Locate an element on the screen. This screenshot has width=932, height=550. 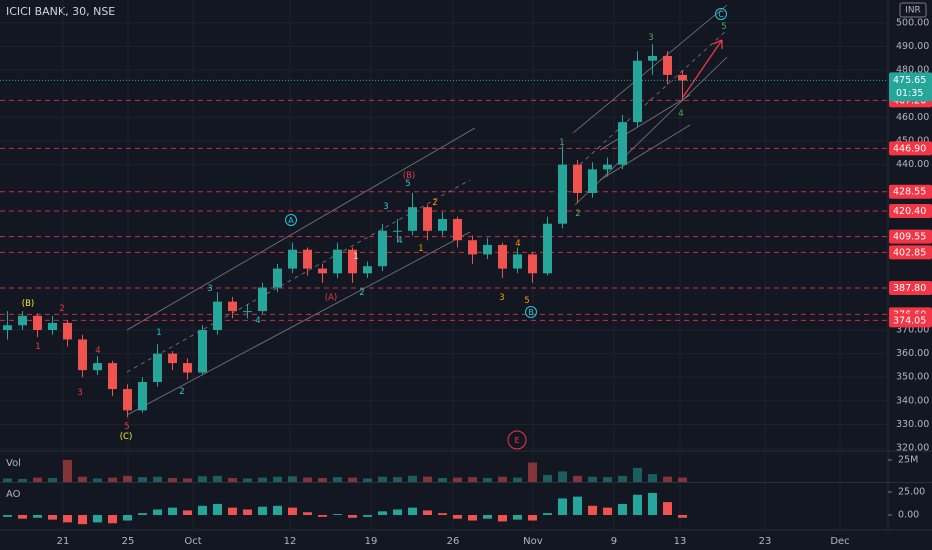
y-tick-label: 500.00 is located at coordinates (912, 22).